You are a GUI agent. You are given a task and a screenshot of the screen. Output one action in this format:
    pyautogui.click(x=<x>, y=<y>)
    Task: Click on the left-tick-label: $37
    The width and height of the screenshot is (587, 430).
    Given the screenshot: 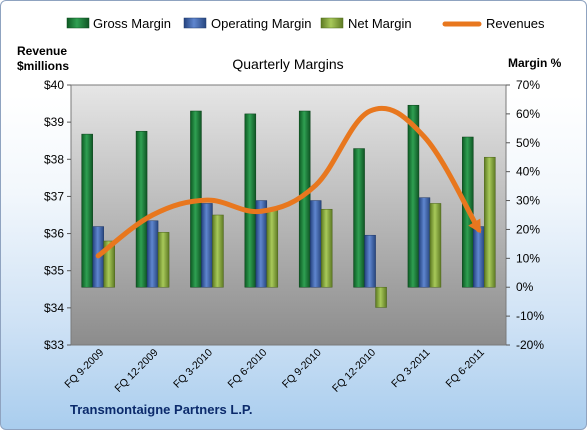 What is the action you would take?
    pyautogui.click(x=54, y=196)
    